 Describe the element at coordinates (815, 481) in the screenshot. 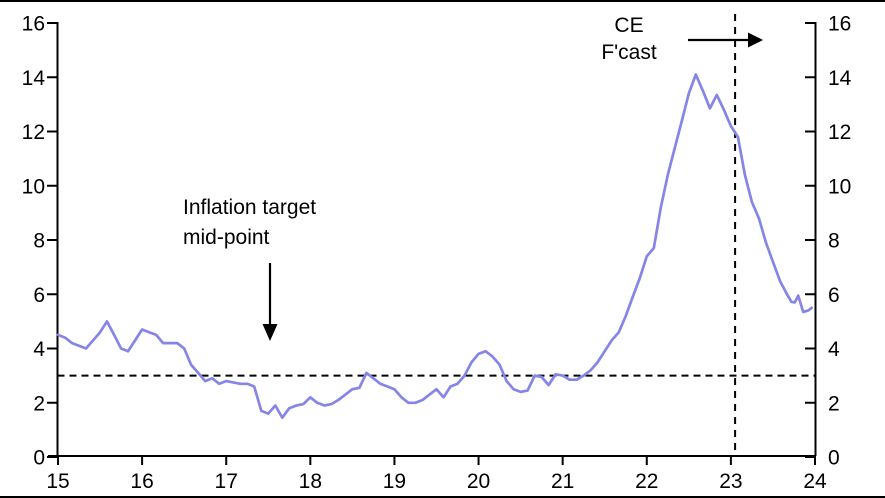

I see `x-tick-label: 24` at that location.